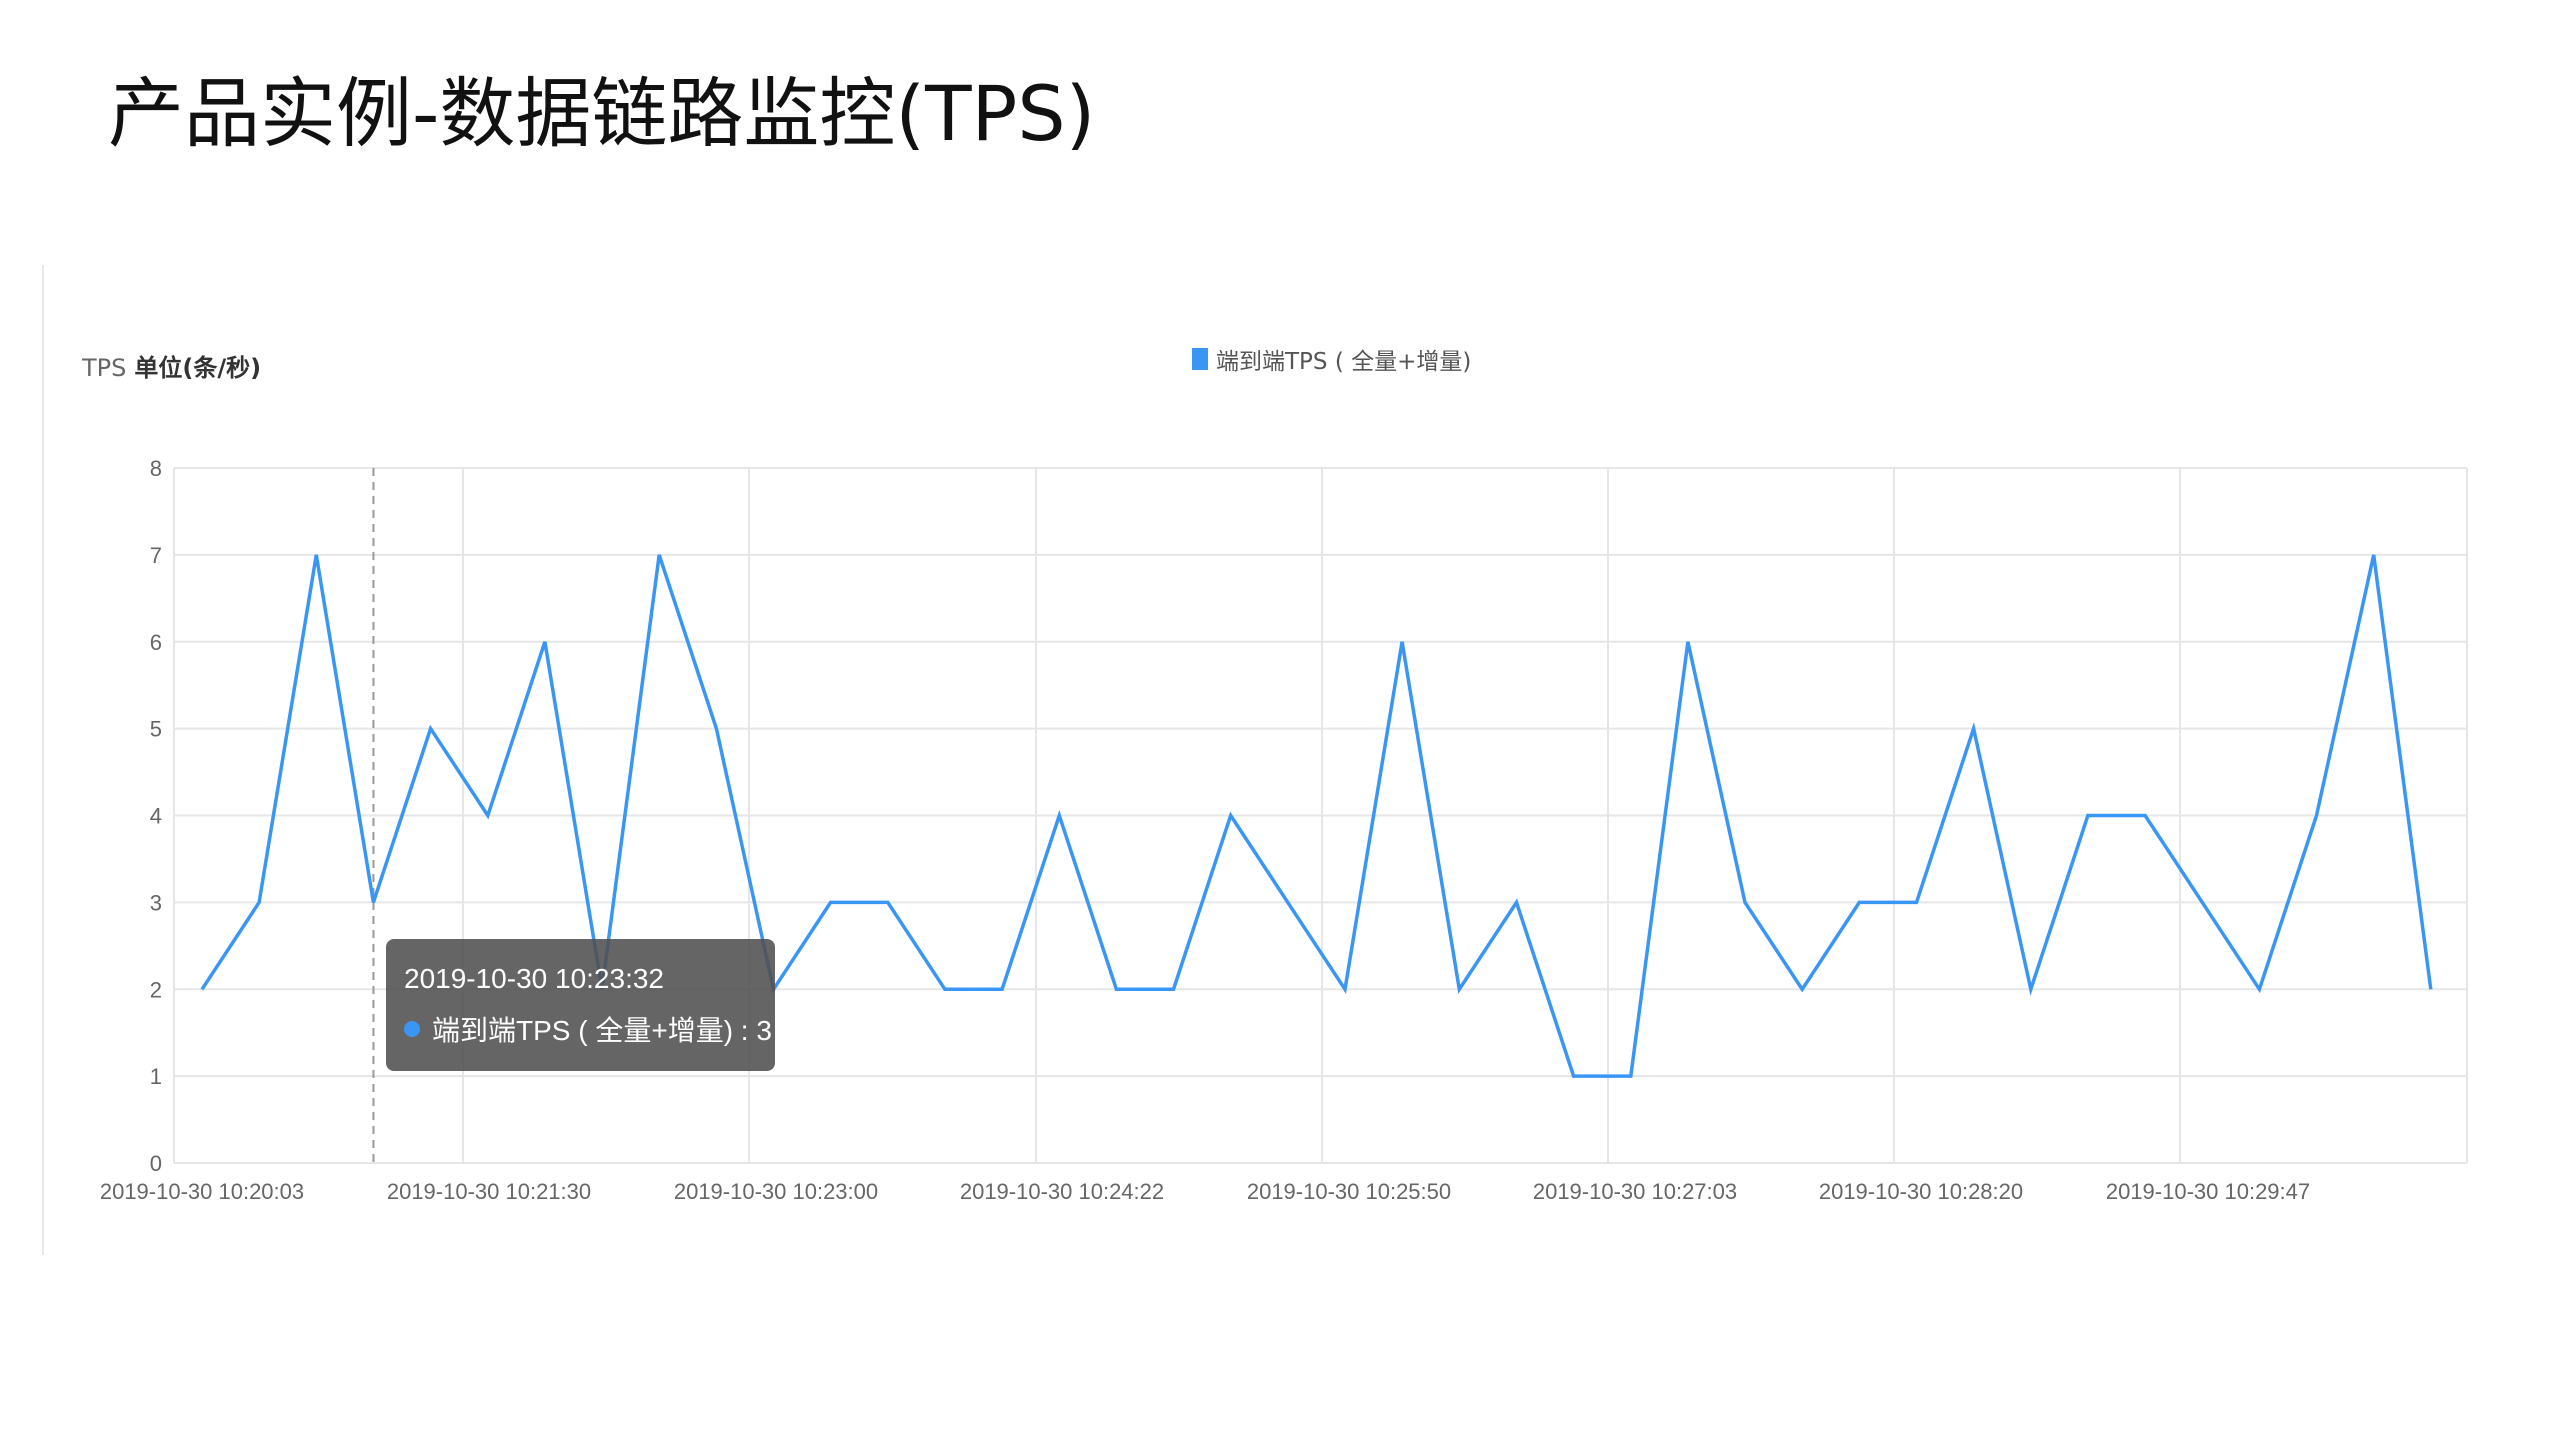 The height and width of the screenshot is (1439, 2559). What do you see at coordinates (776, 1191) in the screenshot?
I see `x-tick-label: 2019-10-30 10:23:00` at bounding box center [776, 1191].